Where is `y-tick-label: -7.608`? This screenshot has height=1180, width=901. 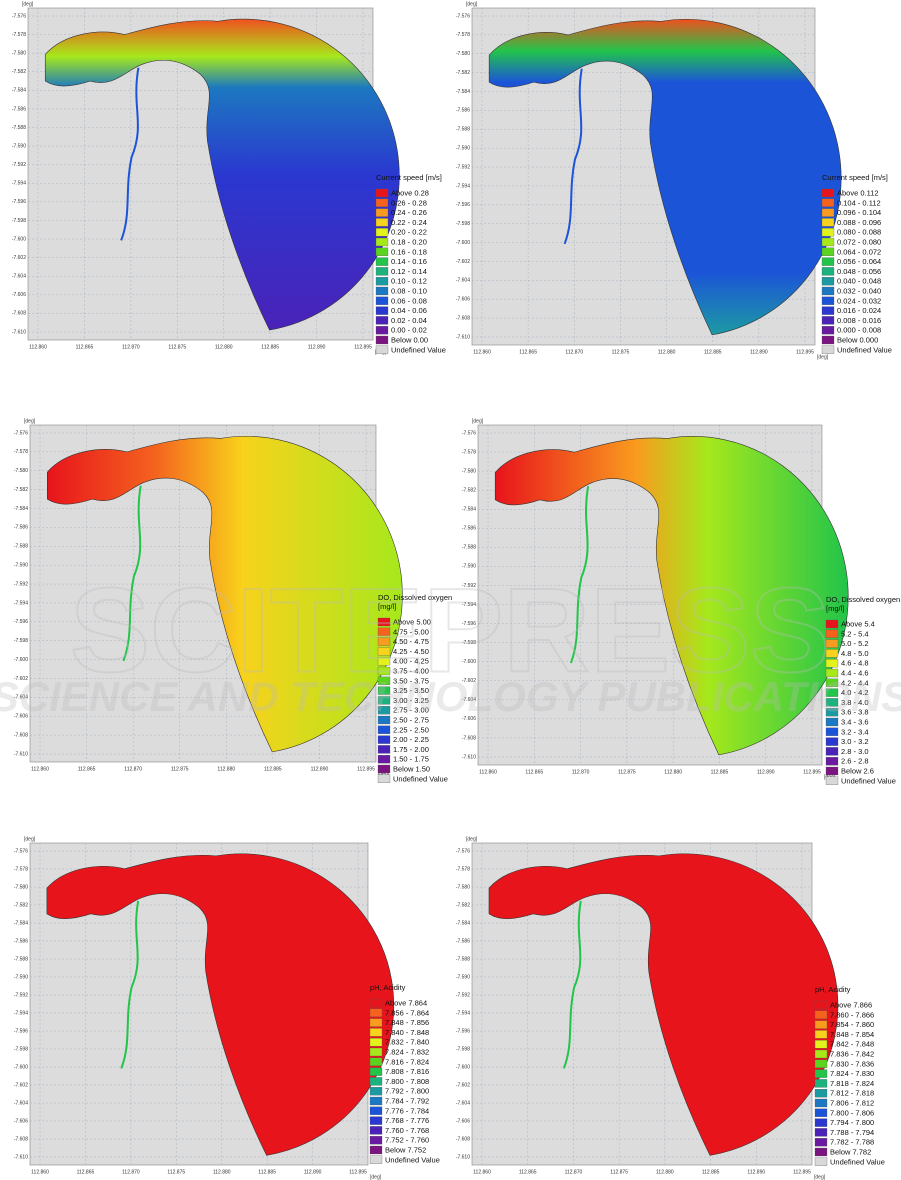 y-tick-label: -7.608 is located at coordinates (463, 1139).